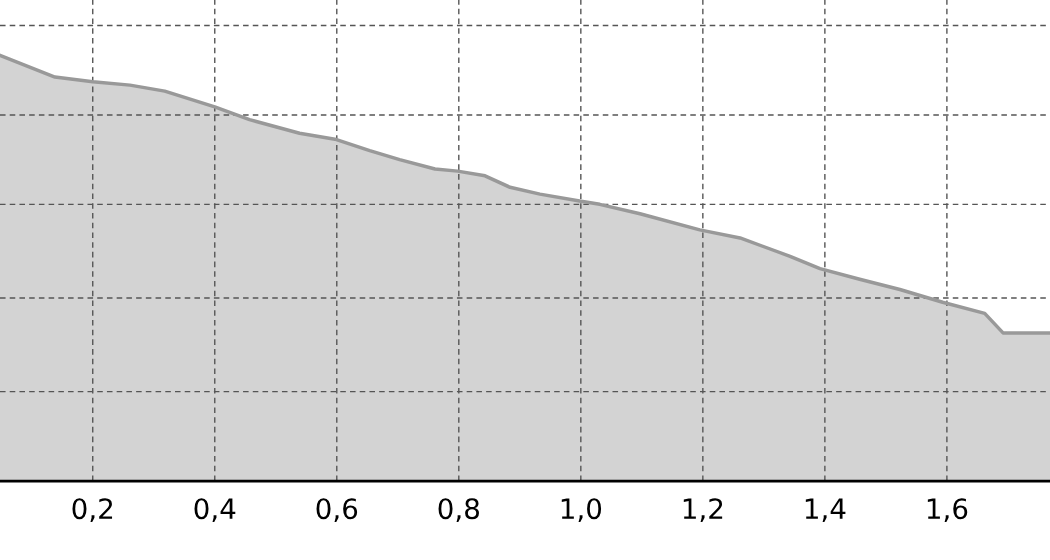 This screenshot has width=1050, height=560. What do you see at coordinates (337, 510) in the screenshot?
I see `x-tick-label: 0,6` at bounding box center [337, 510].